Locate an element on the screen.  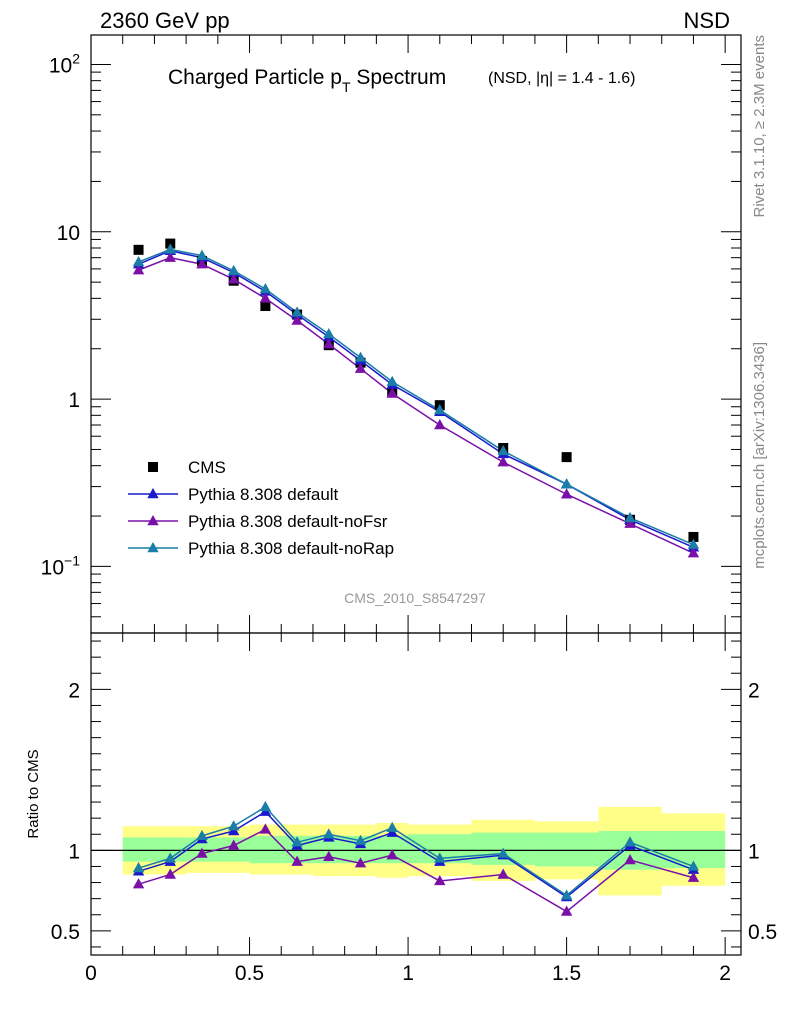
title-subscript: T is located at coordinates (346, 87).